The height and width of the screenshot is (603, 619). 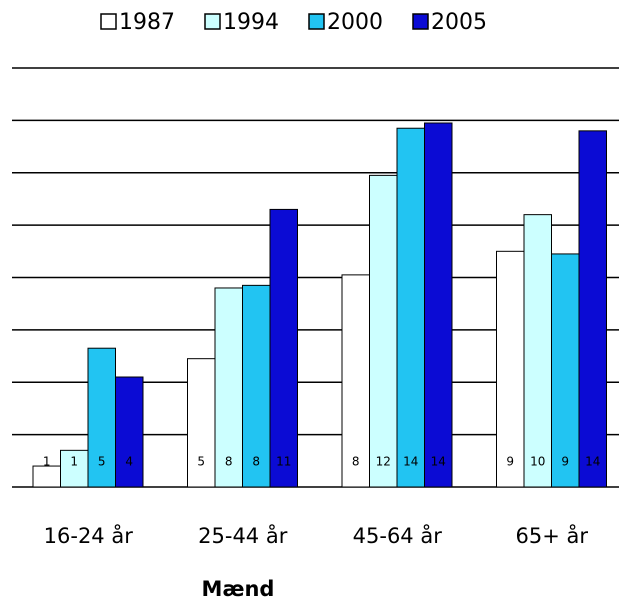 What do you see at coordinates (537, 462) in the screenshot?
I see `value-label: 10` at bounding box center [537, 462].